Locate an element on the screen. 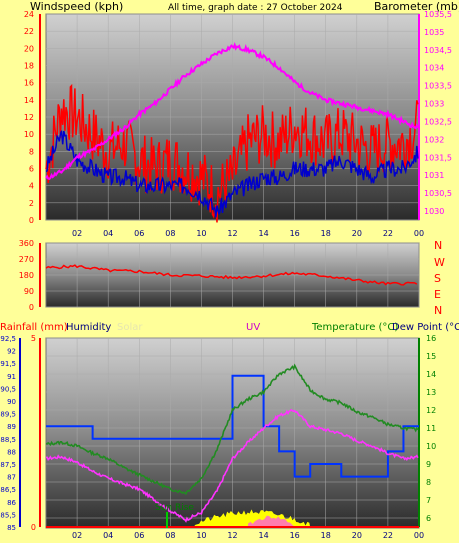 The height and width of the screenshot is (543, 459). y-tick-label: 92,5 is located at coordinates (8, 339).